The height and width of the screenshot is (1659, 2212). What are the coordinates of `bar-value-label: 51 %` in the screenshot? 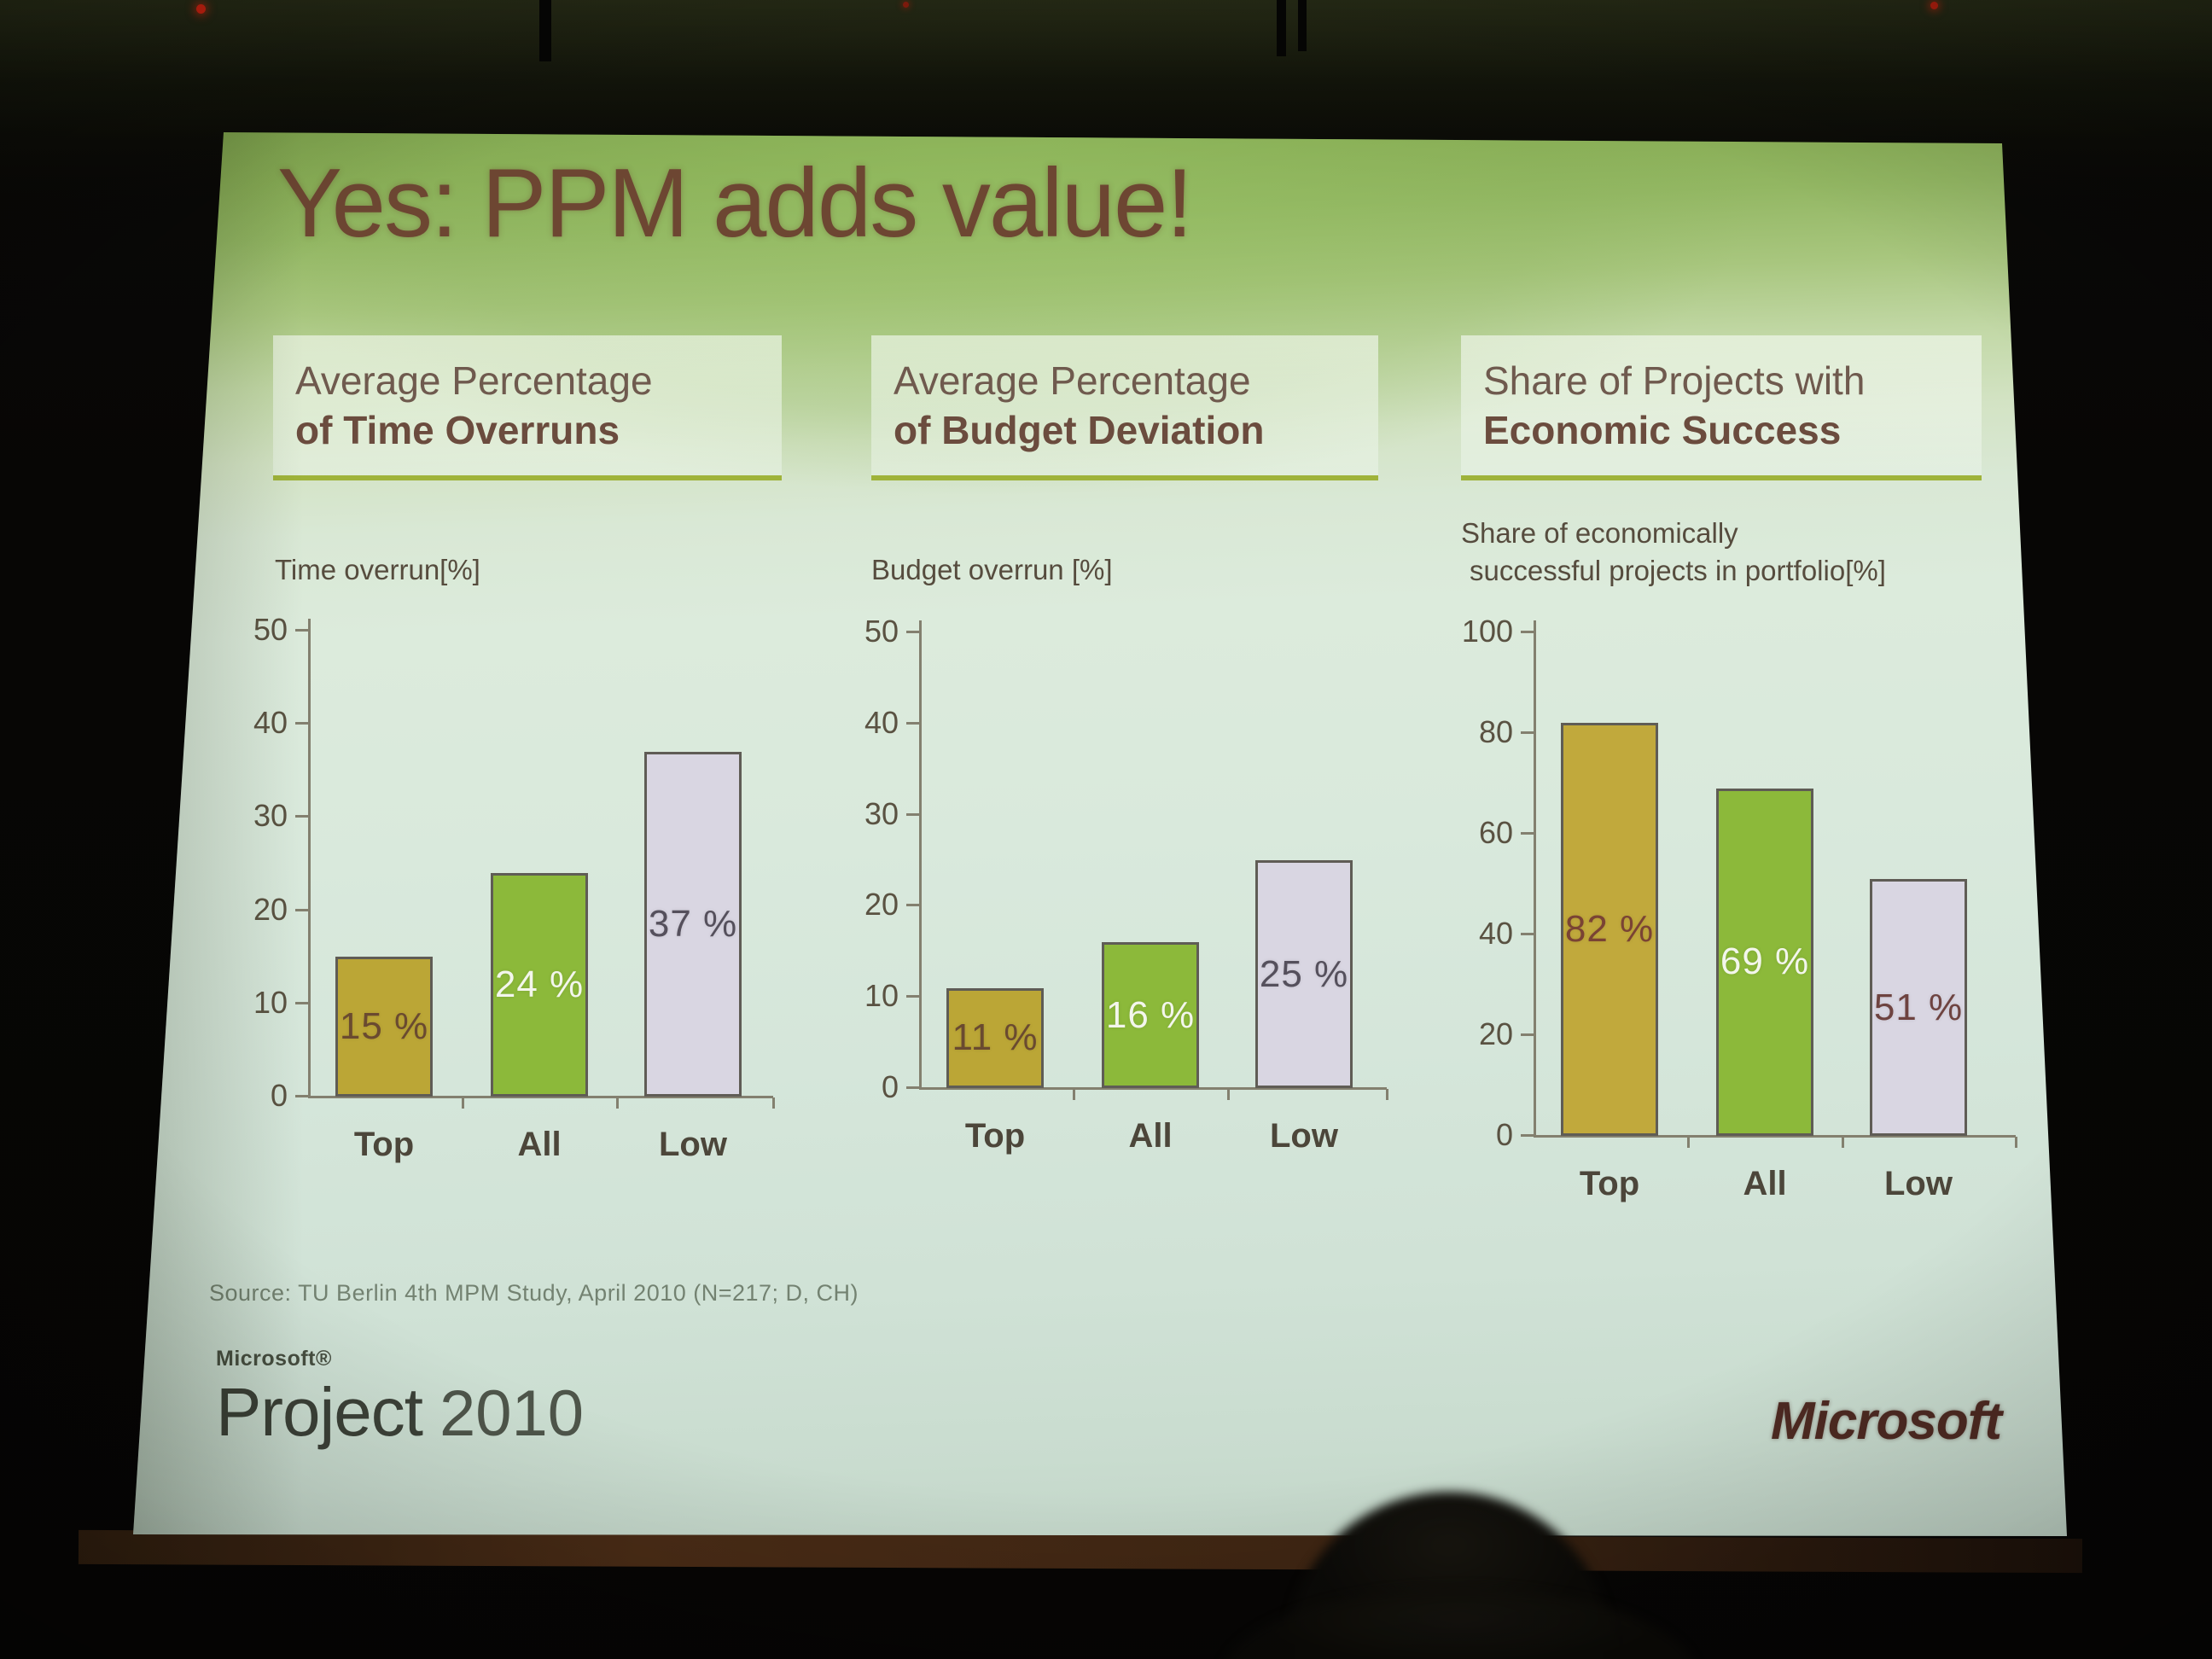 It's located at (1918, 1007).